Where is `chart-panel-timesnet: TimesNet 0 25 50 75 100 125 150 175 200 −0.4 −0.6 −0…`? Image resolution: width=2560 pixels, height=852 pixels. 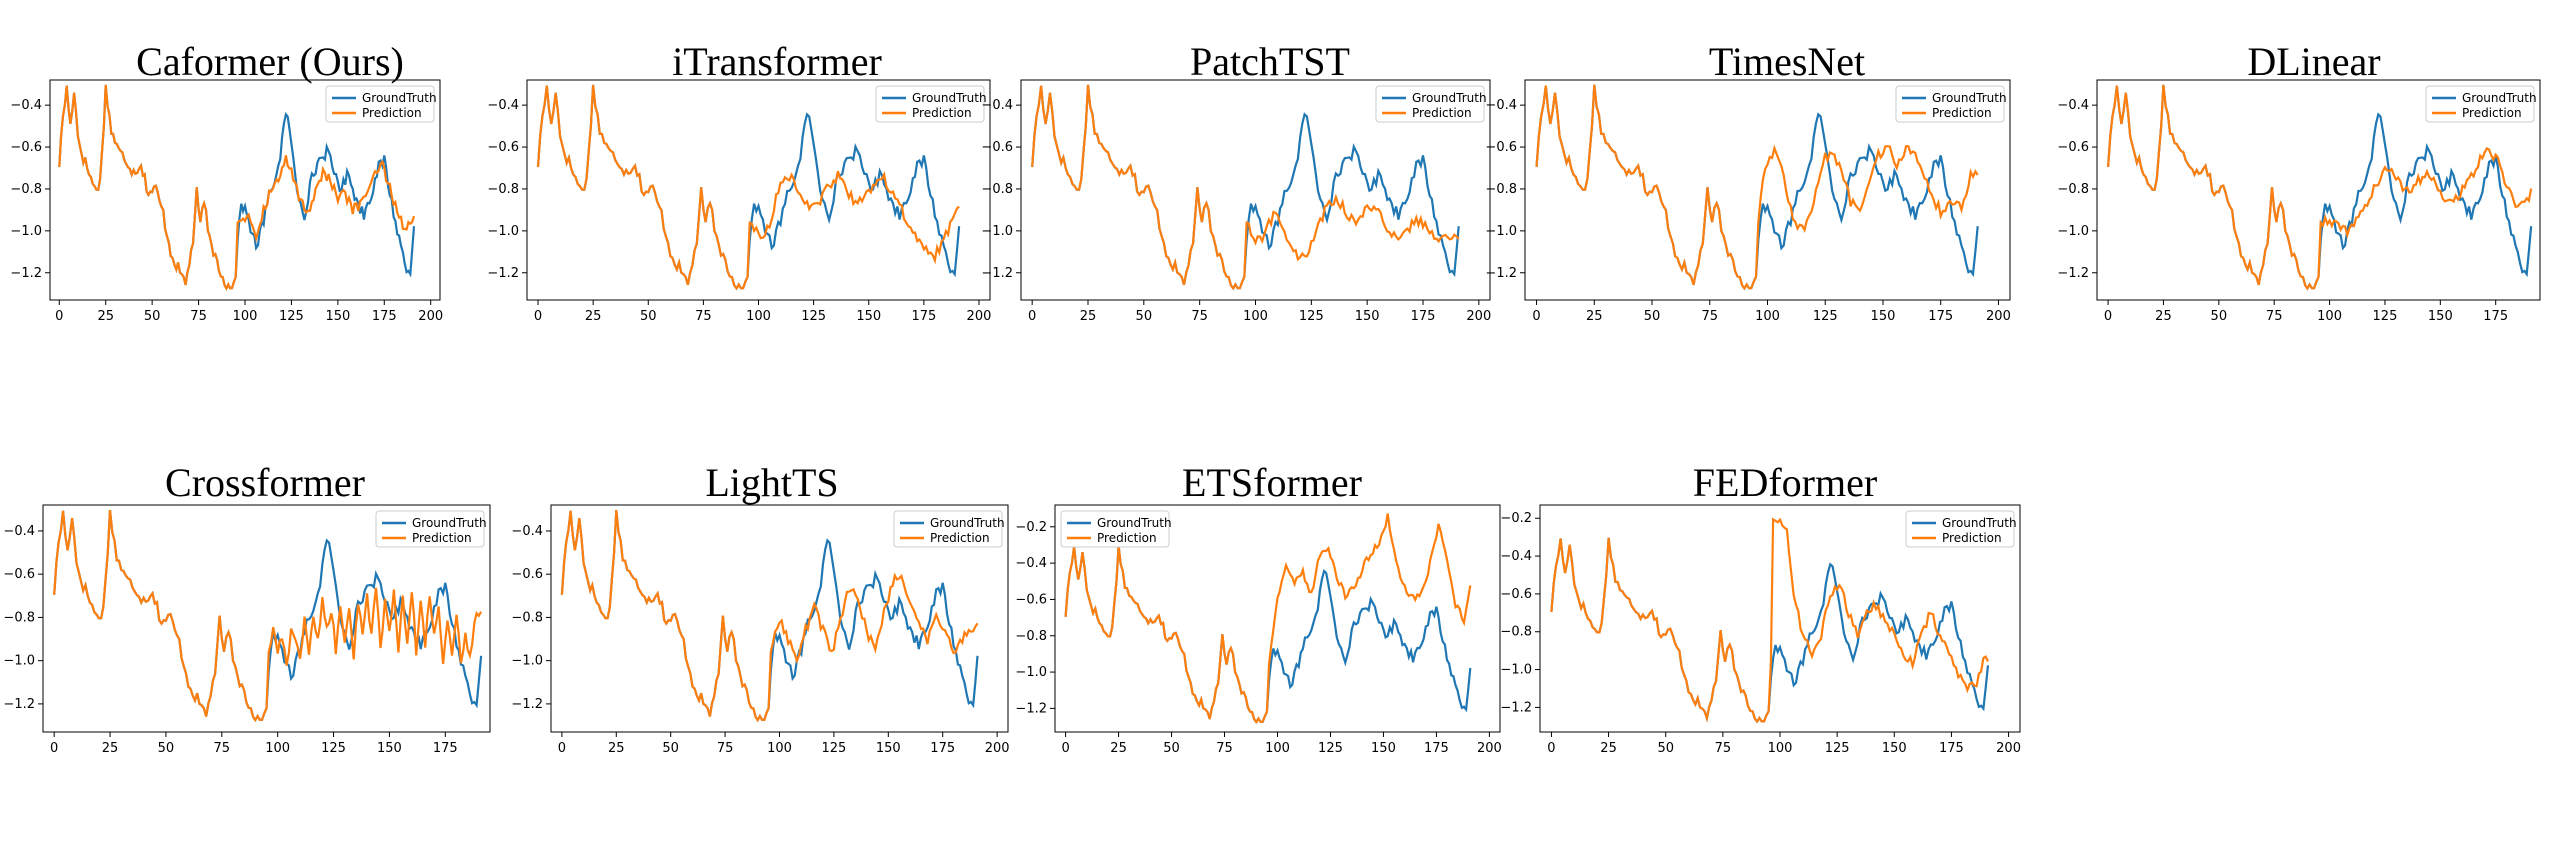 chart-panel-timesnet: TimesNet 0 25 50 75 100 125 150 175 200 −0.4 −0.6 −0… is located at coordinates (1747, 181).